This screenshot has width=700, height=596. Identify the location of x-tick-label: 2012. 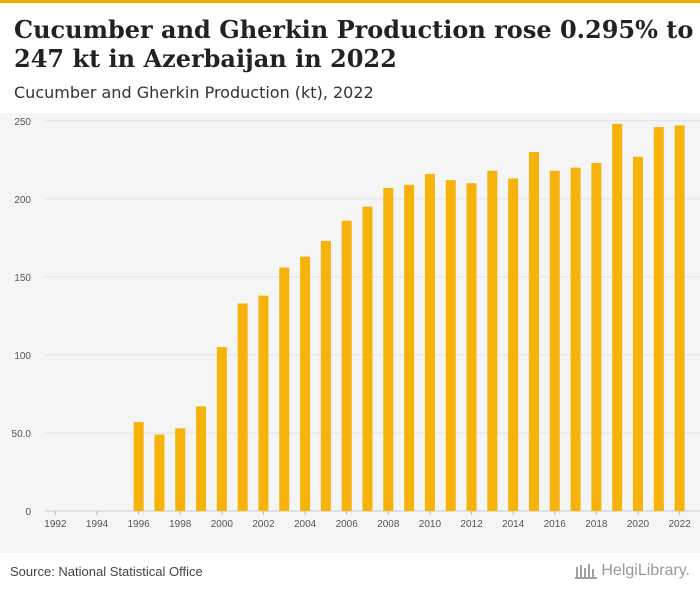
(471, 524).